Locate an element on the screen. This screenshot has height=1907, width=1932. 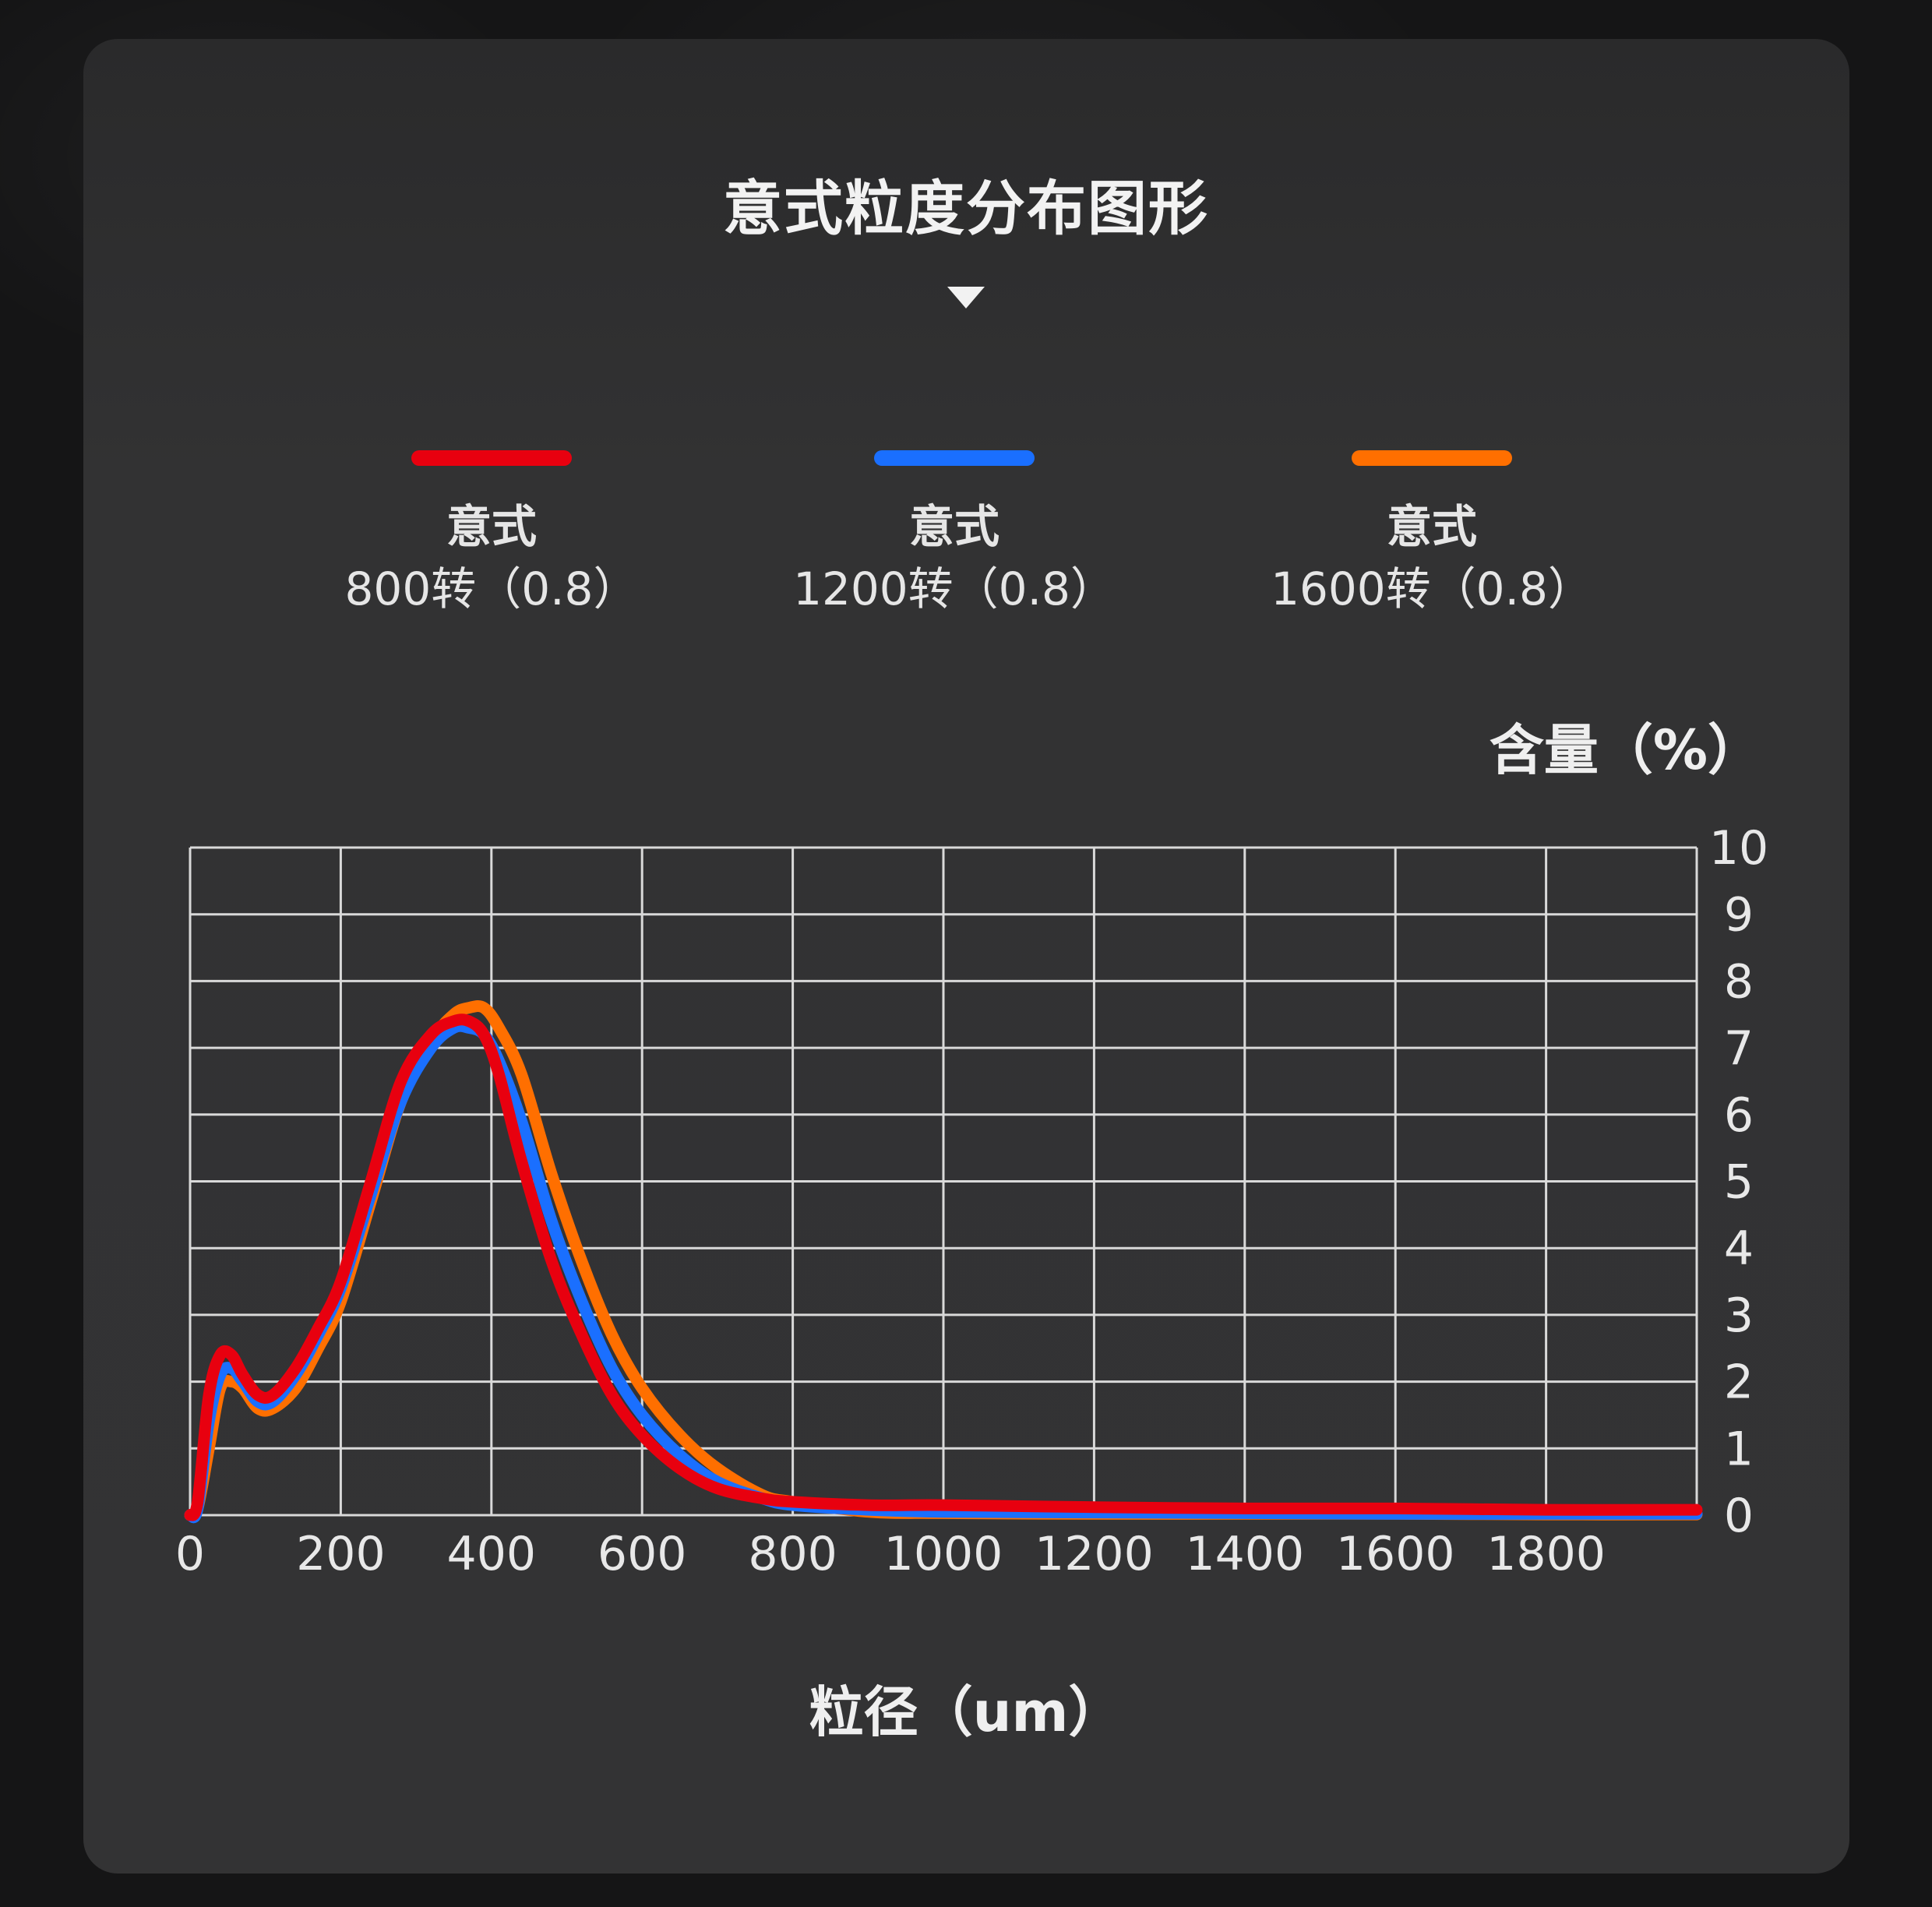
y-axis-ticks: 0 1 2 3 4 5 6 7 8 9 10 is located at coordinates (1739, 1182).